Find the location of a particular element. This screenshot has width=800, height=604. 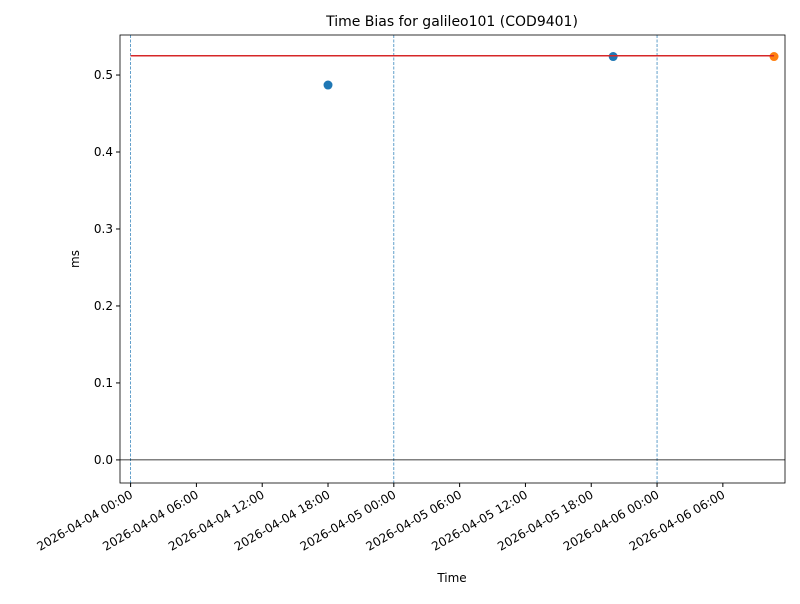

y-tick-label: 0.5 is located at coordinates (103, 75).